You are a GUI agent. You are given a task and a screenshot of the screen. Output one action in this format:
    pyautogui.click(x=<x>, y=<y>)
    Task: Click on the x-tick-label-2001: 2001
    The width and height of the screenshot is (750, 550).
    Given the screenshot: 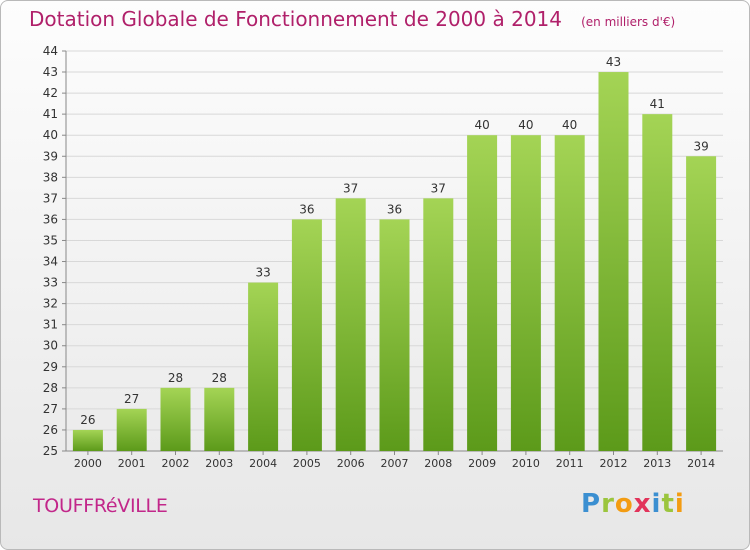 What is the action you would take?
    pyautogui.click(x=132, y=463)
    